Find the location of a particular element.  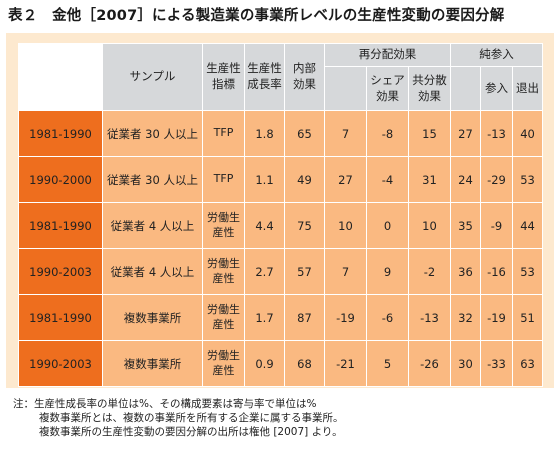

share-cell: 9 is located at coordinates (387, 271).